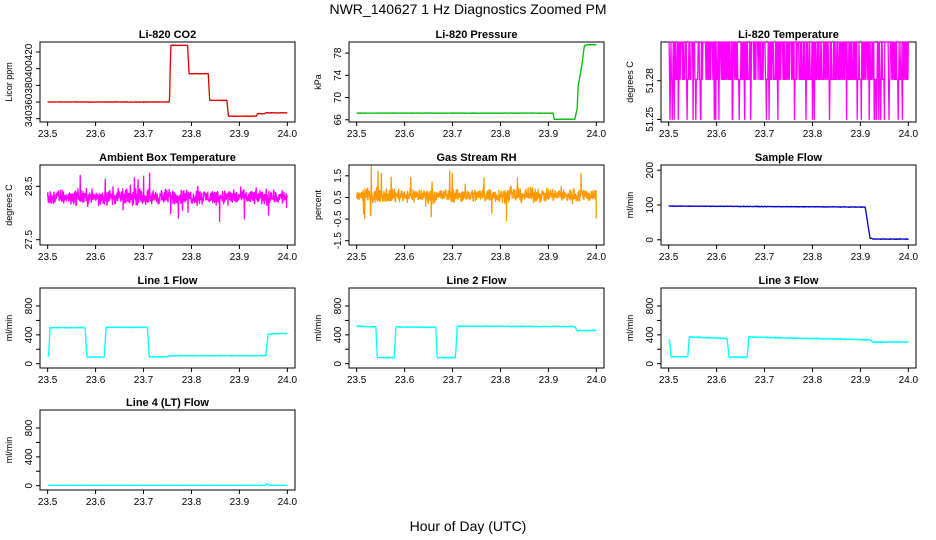 The image size is (936, 540). What do you see at coordinates (318, 82) in the screenshot?
I see `y-axis-label: kPa` at bounding box center [318, 82].